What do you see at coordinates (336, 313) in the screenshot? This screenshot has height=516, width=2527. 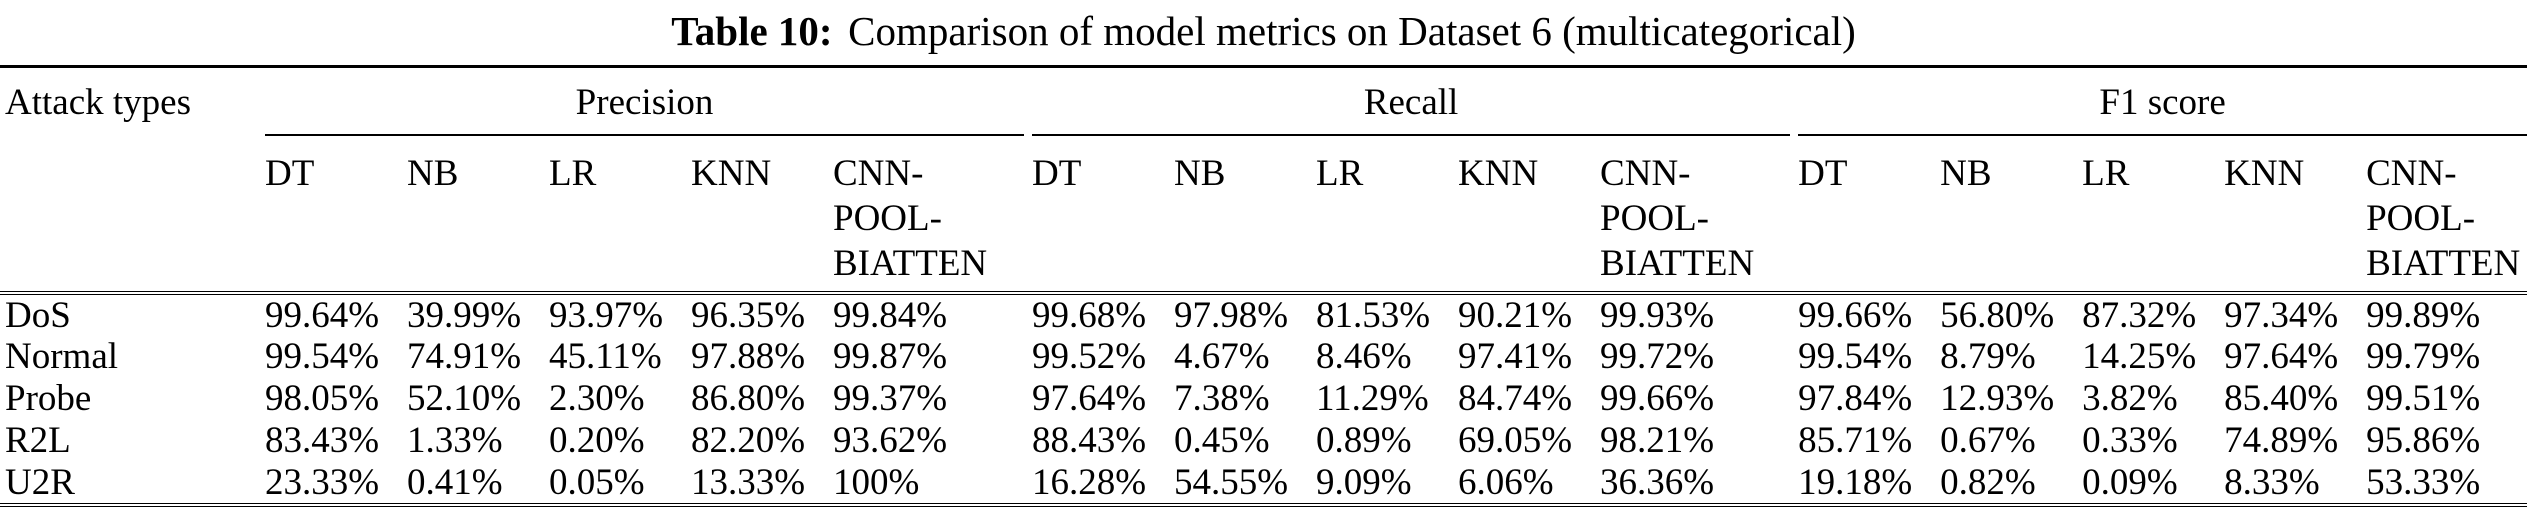 I see `metric-cell: 99.64%` at bounding box center [336, 313].